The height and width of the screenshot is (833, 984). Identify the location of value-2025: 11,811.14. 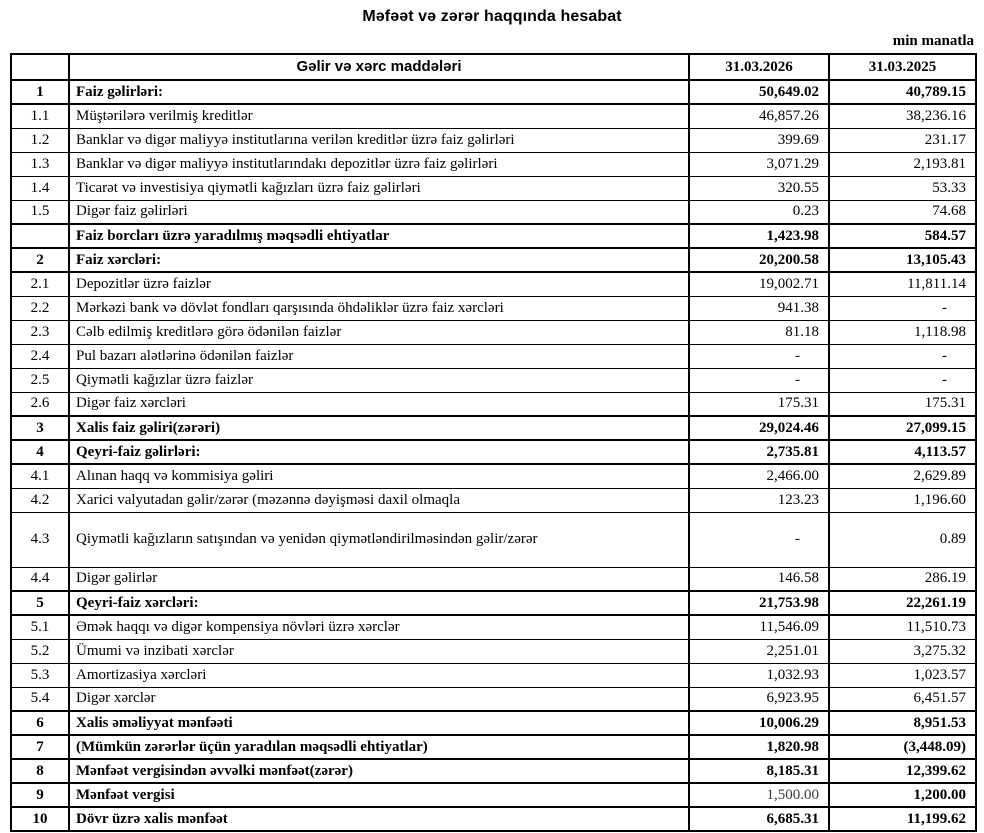
(902, 284).